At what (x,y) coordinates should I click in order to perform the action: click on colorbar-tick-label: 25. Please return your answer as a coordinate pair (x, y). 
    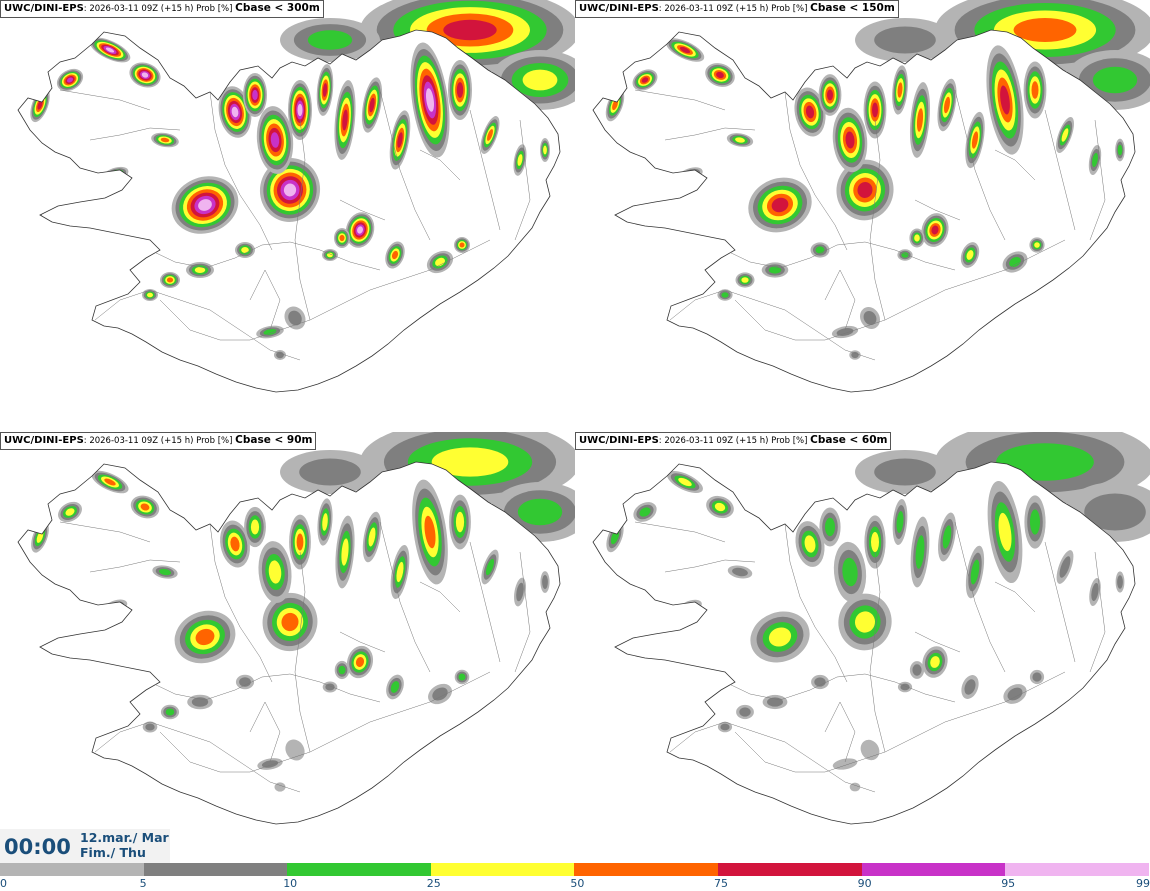
    Looking at the image, I should click on (433, 883).